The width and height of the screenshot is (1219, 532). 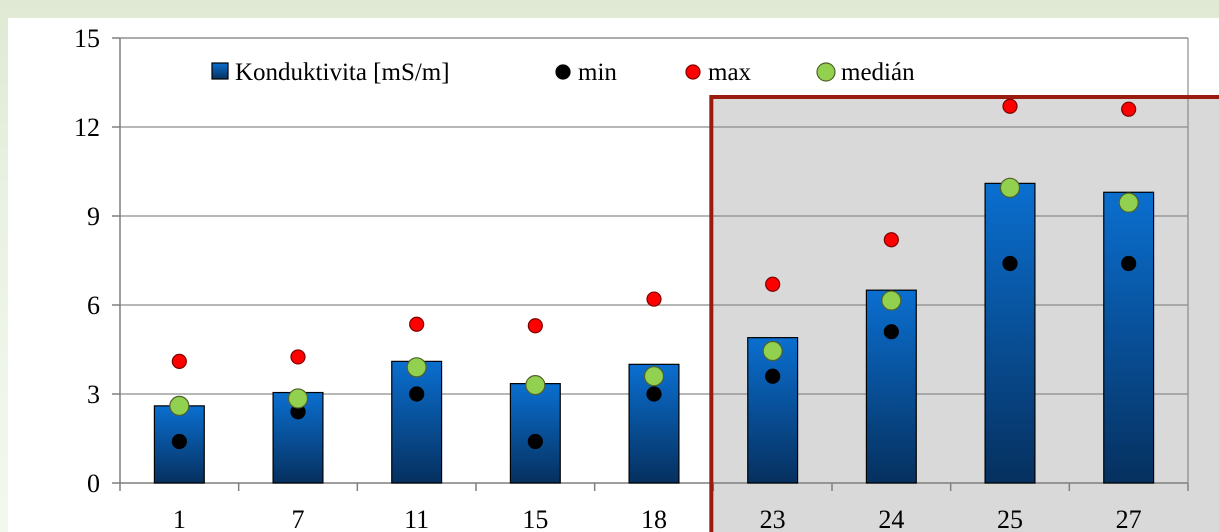 I want to click on y-tick-label: 15, so click(x=87, y=38).